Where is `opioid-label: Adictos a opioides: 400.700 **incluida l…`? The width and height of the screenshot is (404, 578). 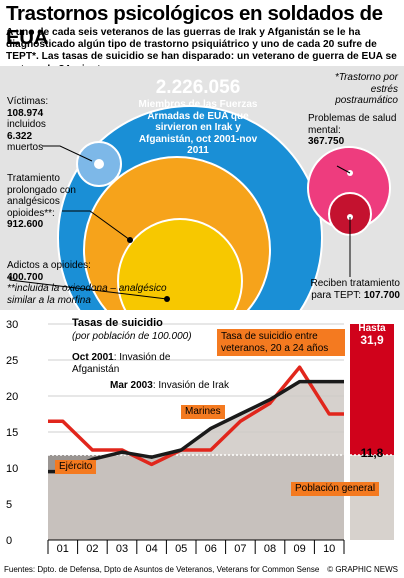 opioid-label: Adictos a opioides: 400.700 **incluida l… is located at coordinates (92, 283).